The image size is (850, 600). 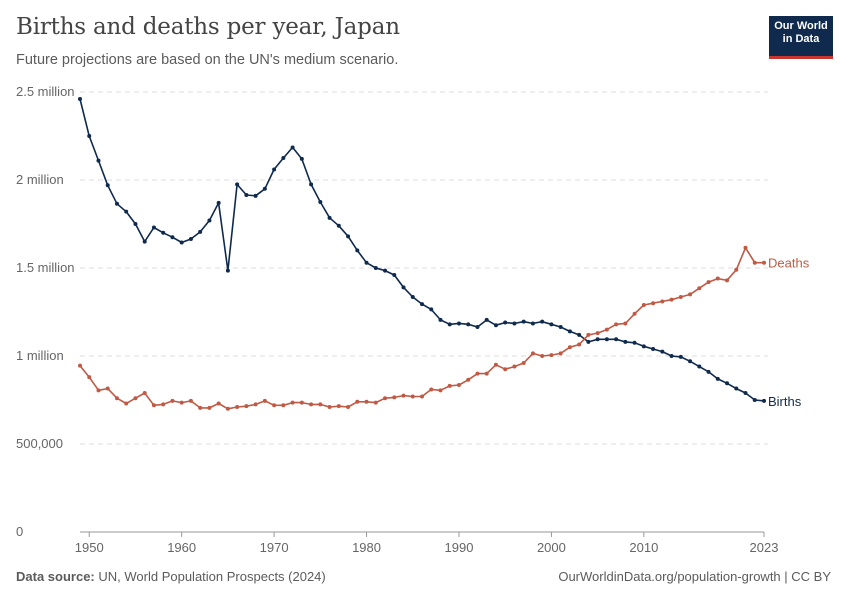 I want to click on x-tick-label: 1960, so click(x=181, y=547).